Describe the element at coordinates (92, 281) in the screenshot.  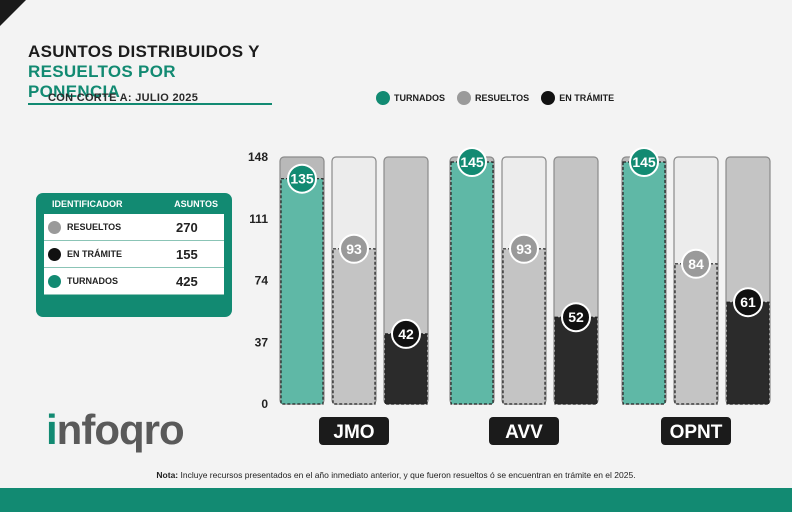
I see `row-label: TURNADOS` at that location.